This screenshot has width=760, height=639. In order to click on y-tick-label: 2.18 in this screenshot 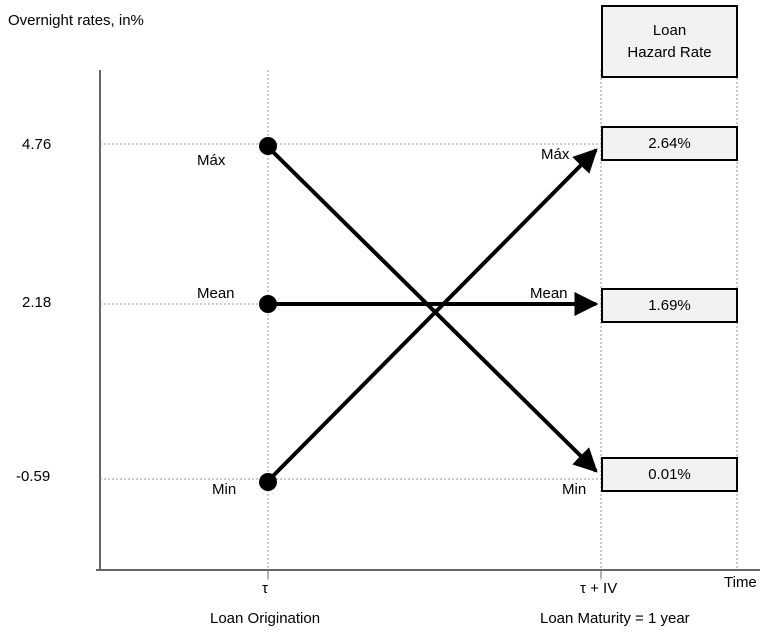, I will do `click(37, 302)`.